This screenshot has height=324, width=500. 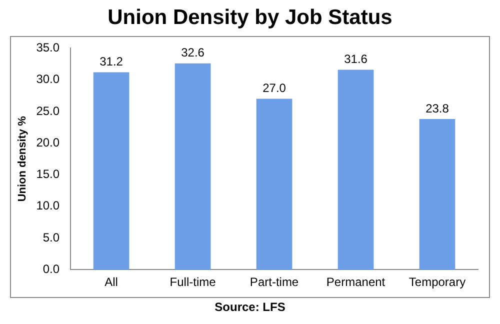 I want to click on y-tick-label: 5.0, so click(x=51, y=237).